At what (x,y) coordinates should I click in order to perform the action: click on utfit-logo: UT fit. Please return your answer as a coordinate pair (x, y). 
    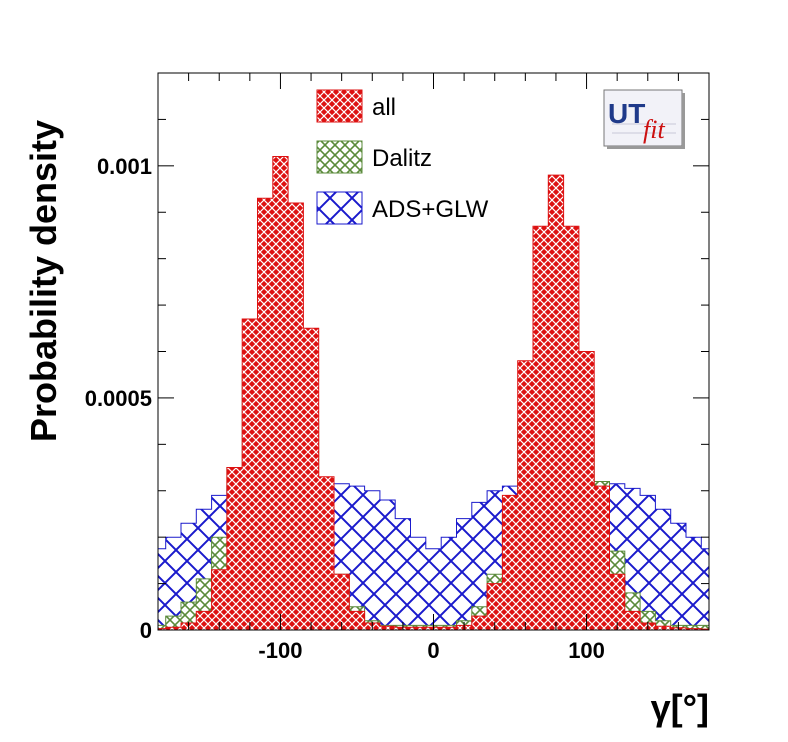
    Looking at the image, I should click on (644, 119).